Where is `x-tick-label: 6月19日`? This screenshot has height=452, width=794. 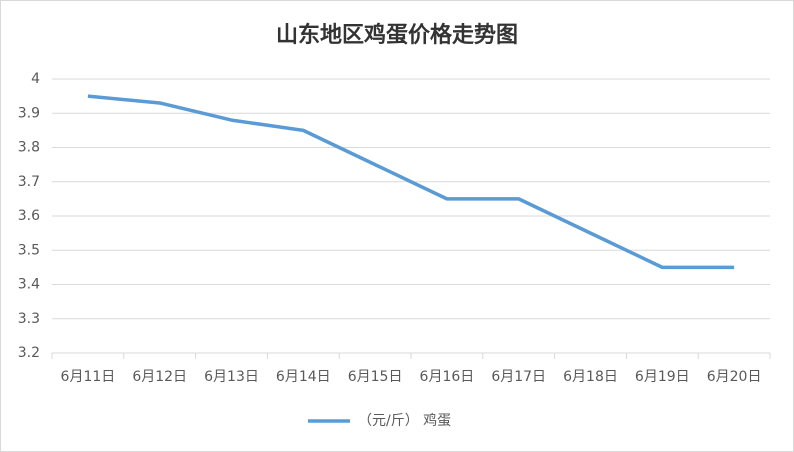 x-tick-label: 6月19日 is located at coordinates (662, 377).